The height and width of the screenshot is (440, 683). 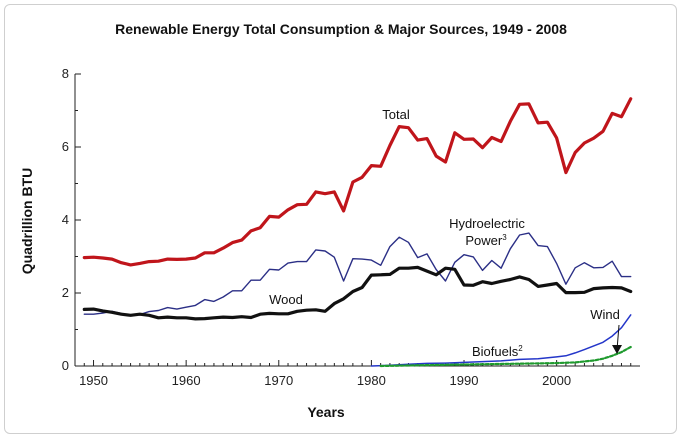 What do you see at coordinates (396, 114) in the screenshot?
I see `total-series-label: Total` at bounding box center [396, 114].